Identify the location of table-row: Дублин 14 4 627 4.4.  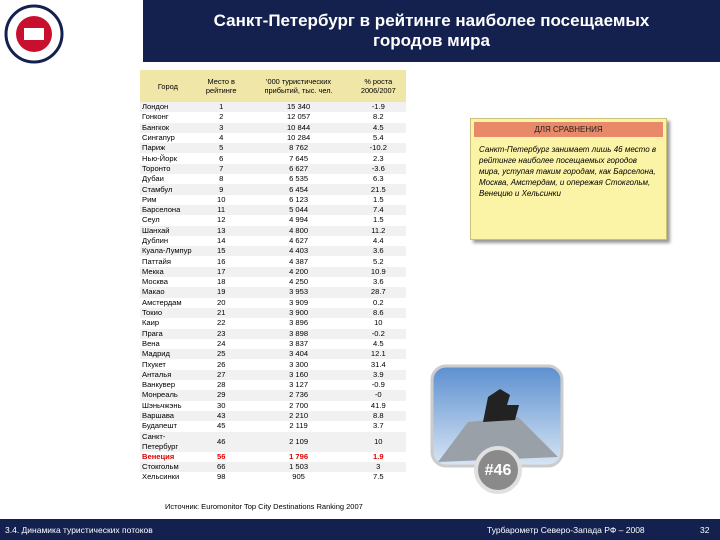
(273, 241).